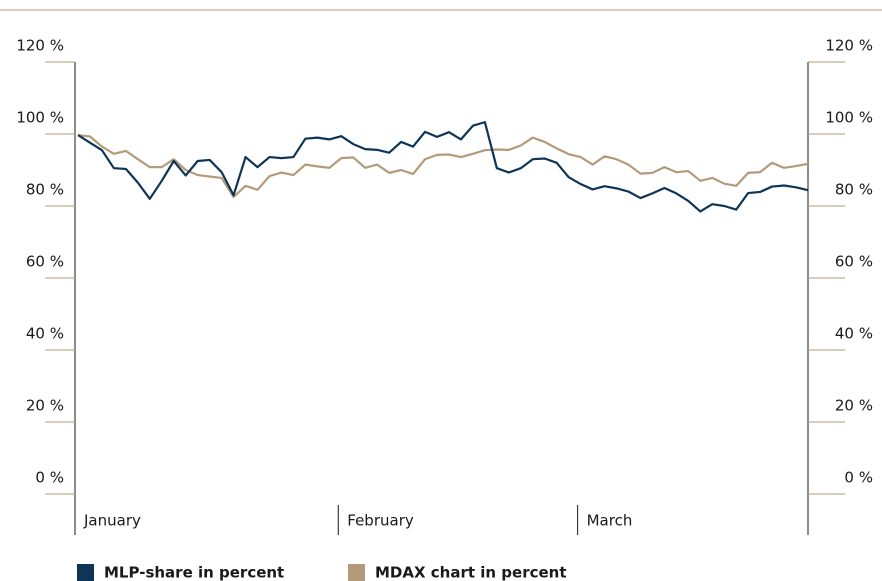  Describe the element at coordinates (849, 118) in the screenshot. I see `y2-tick-label: 100 %` at that location.